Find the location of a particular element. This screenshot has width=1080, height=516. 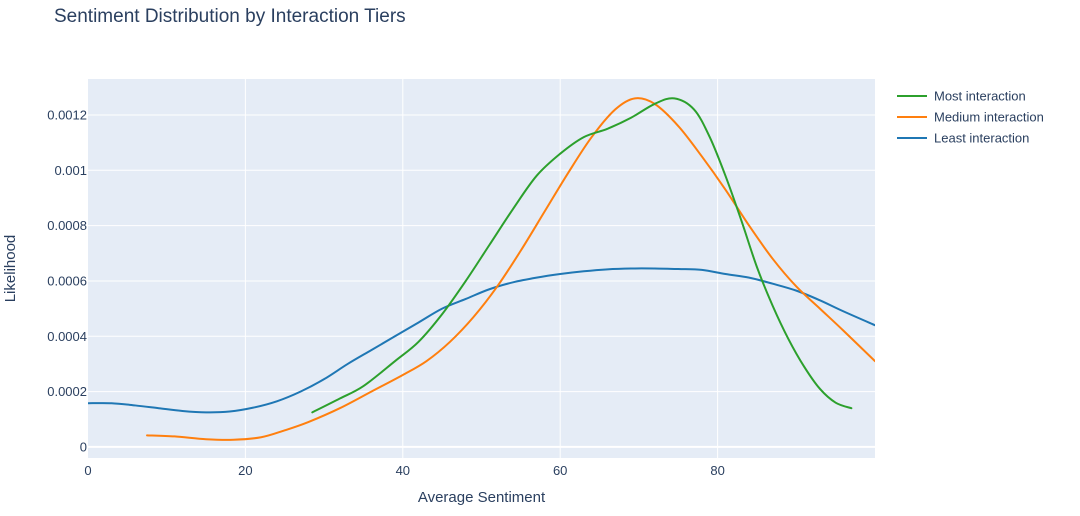

y-tick-label: 0.0004 is located at coordinates (67, 336).